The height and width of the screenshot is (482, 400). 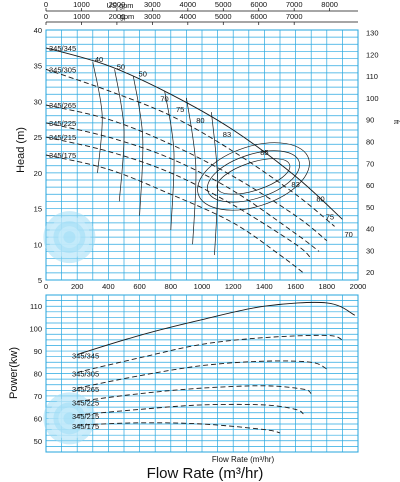 What do you see at coordinates (264, 286) in the screenshot?
I see `x-tick-label: 1400` at bounding box center [264, 286].